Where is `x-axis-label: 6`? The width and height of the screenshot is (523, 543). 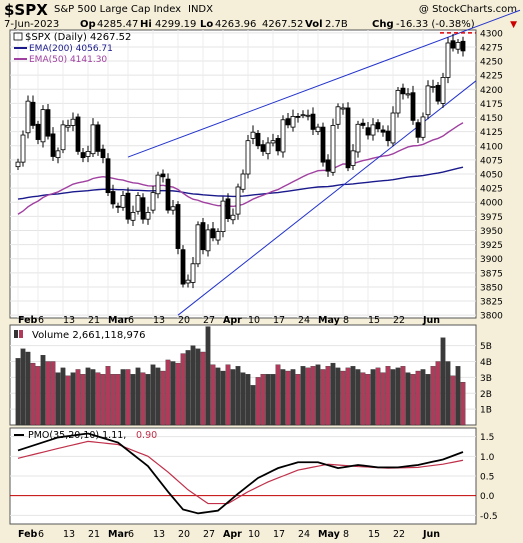 x-axis-label: 6 is located at coordinates (131, 320).